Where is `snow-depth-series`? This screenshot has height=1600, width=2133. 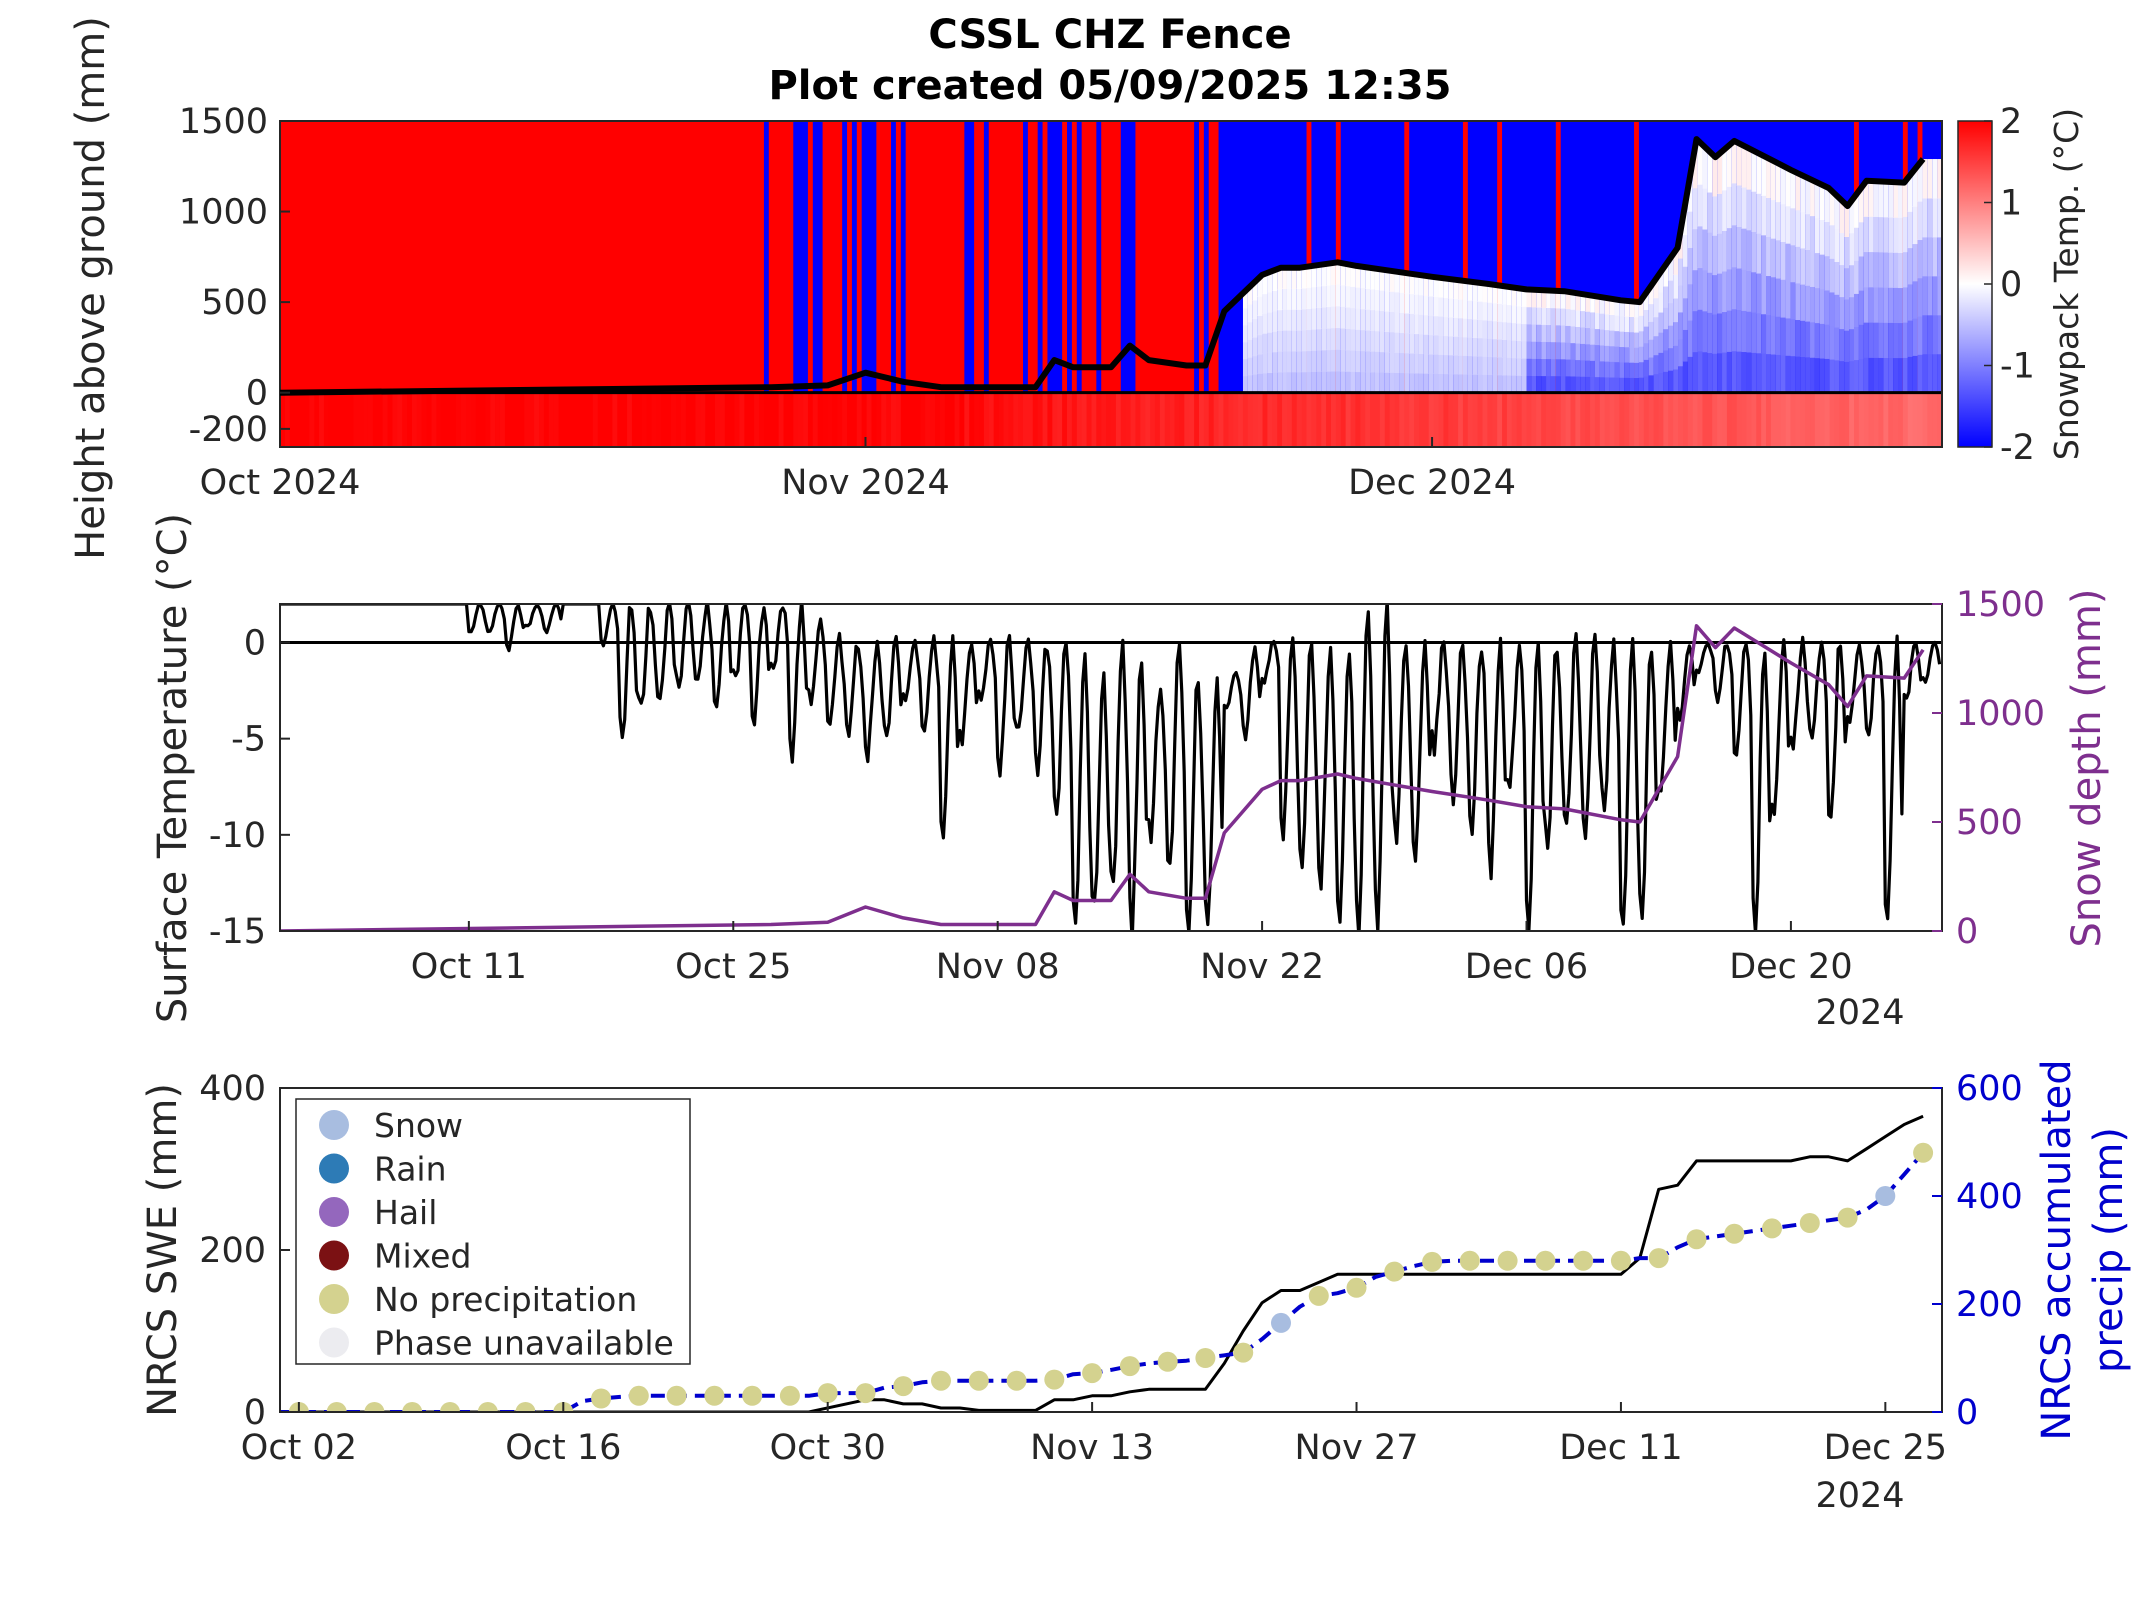 snow-depth-series is located at coordinates (1103, 266).